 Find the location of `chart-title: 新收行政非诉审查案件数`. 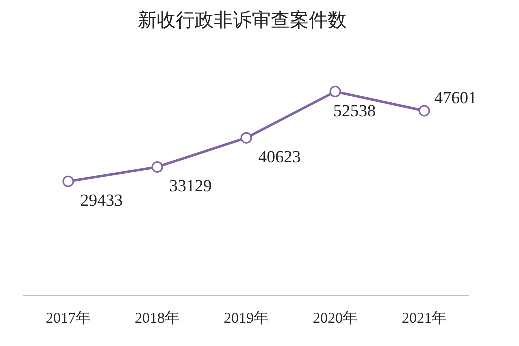

chart-title: 新收行政非诉审查案件数 is located at coordinates (242, 20).